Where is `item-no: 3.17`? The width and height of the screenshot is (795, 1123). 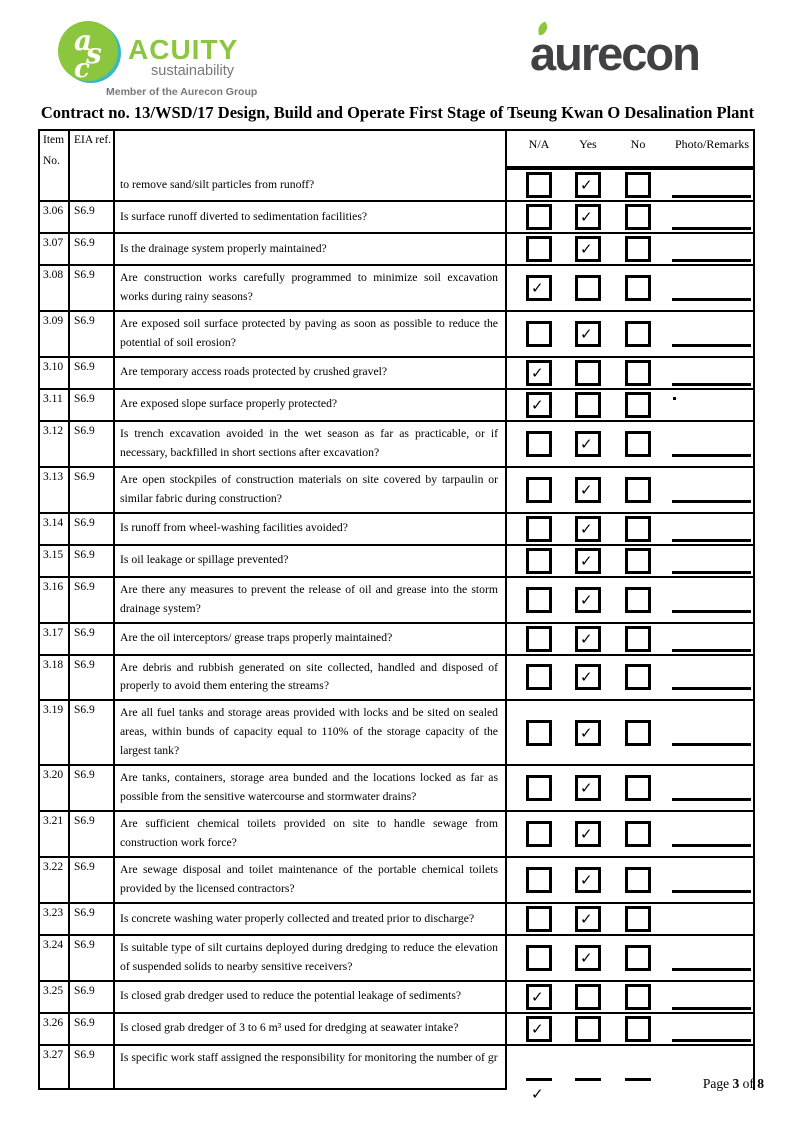
item-no: 3.17 is located at coordinates (55, 639).